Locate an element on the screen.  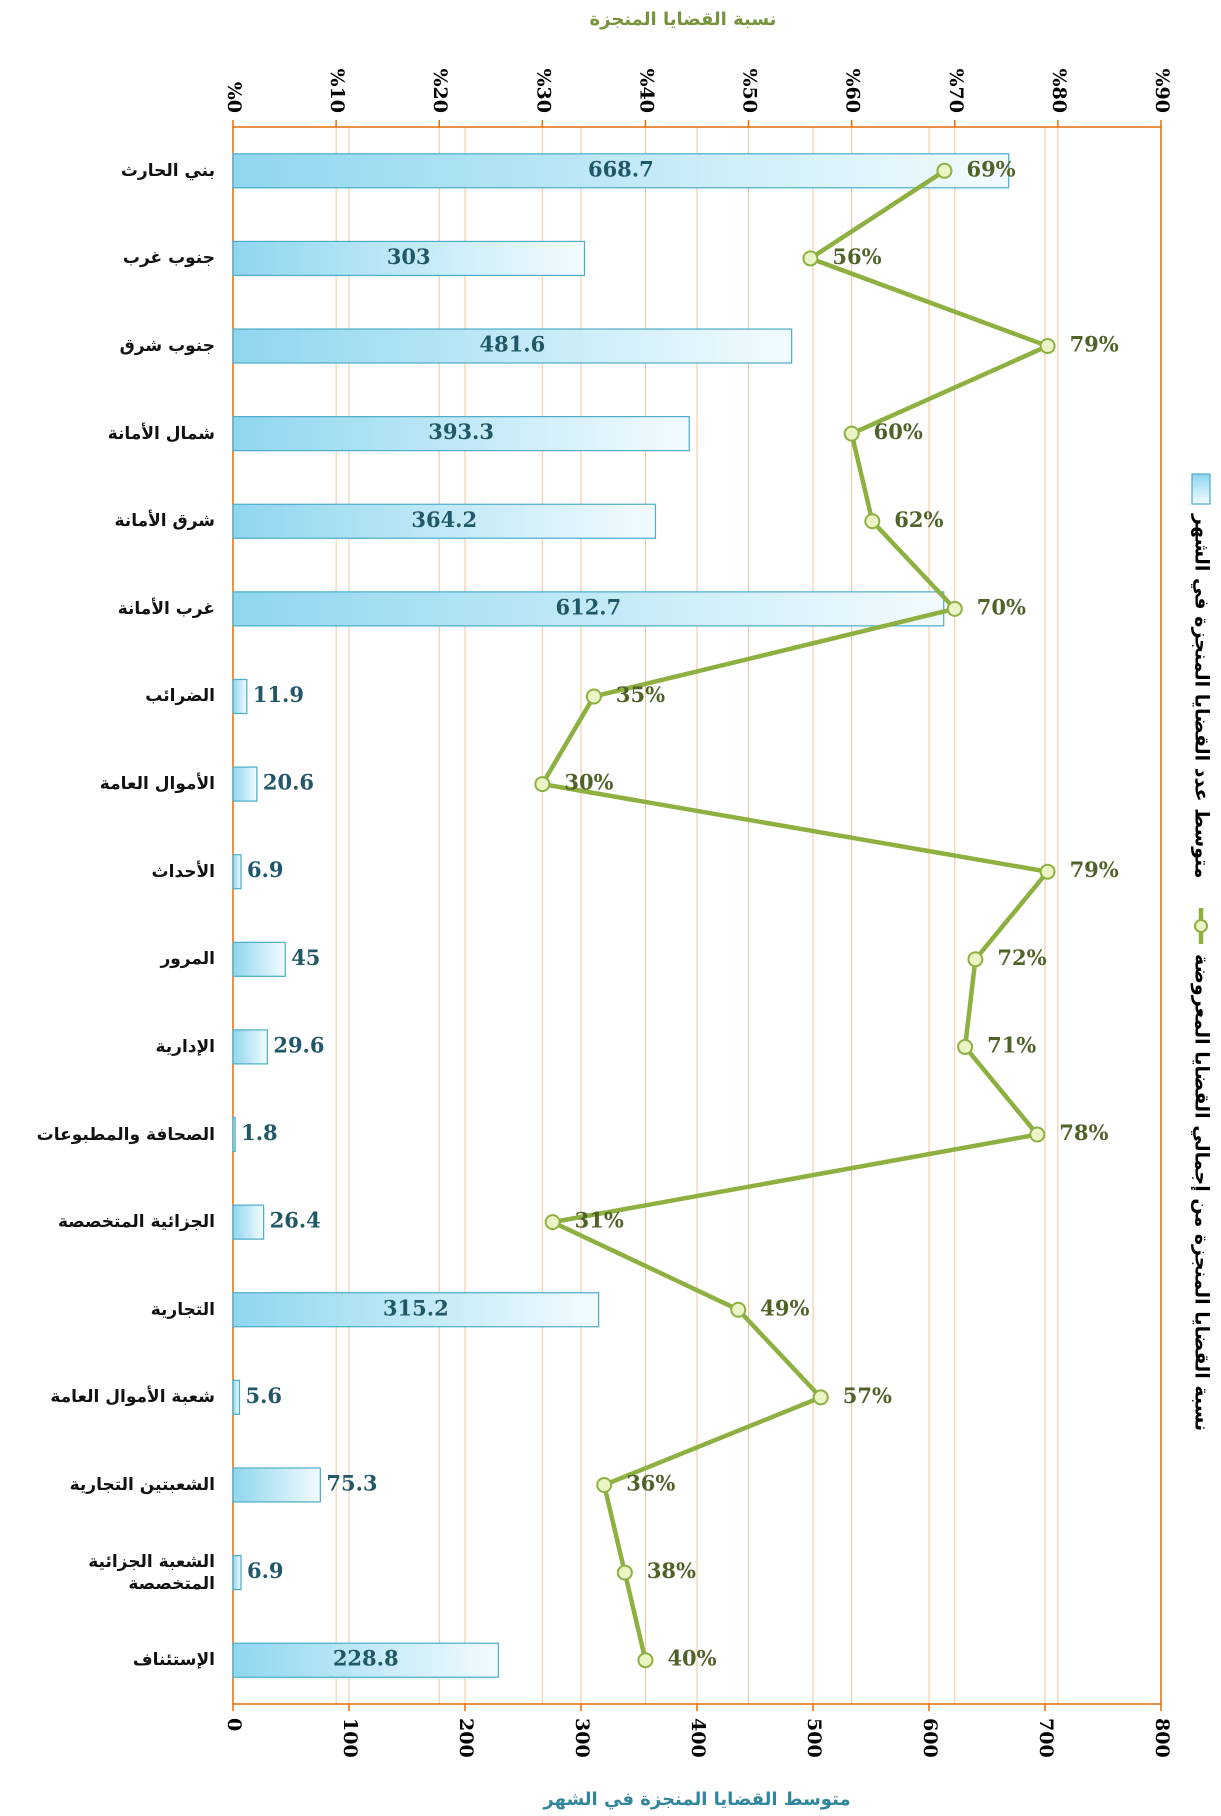
x2-tick-label: %60 is located at coordinates (853, 91).